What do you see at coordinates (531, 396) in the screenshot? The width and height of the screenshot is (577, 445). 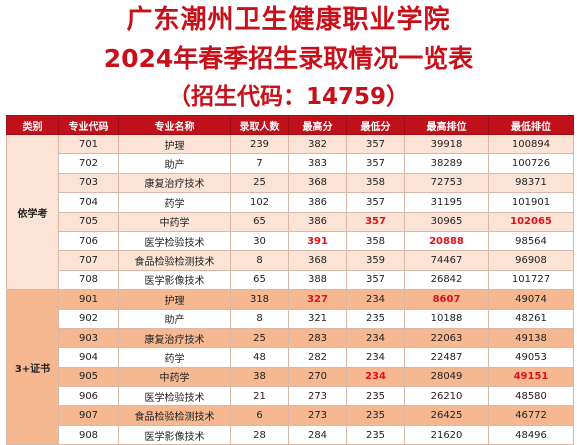 I see `min-rank-cell: 48580` at bounding box center [531, 396].